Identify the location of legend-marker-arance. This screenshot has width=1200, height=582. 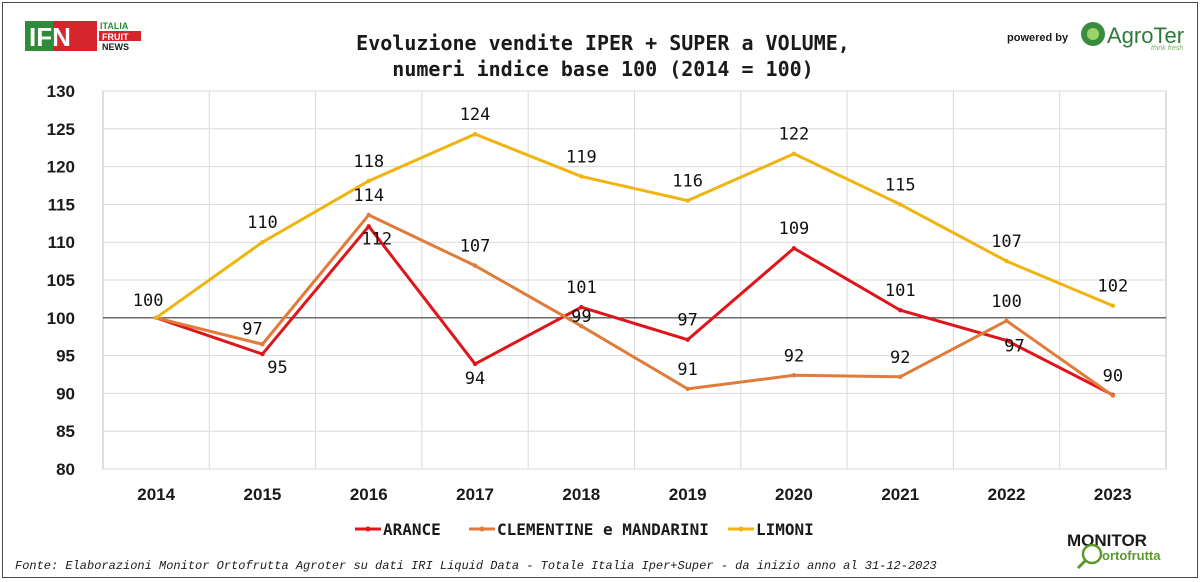
(368, 529).